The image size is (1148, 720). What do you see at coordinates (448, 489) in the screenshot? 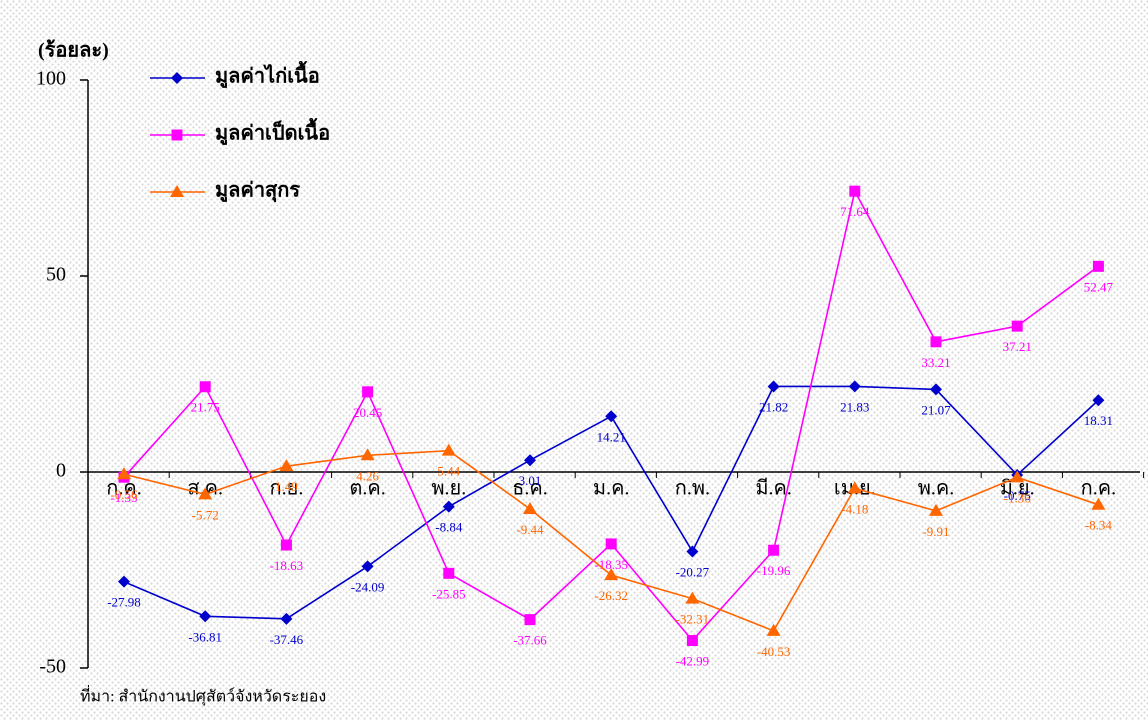
I see `x-tick-label: พ.ย.` at bounding box center [448, 489].